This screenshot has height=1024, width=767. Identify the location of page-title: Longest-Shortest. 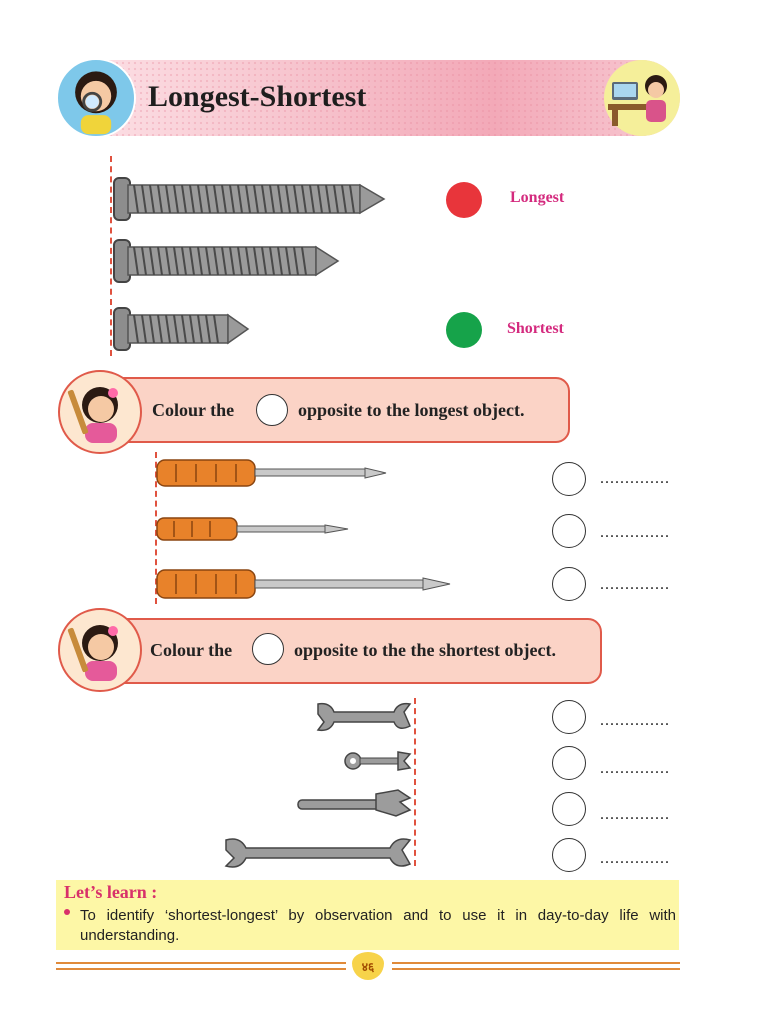
(257, 96).